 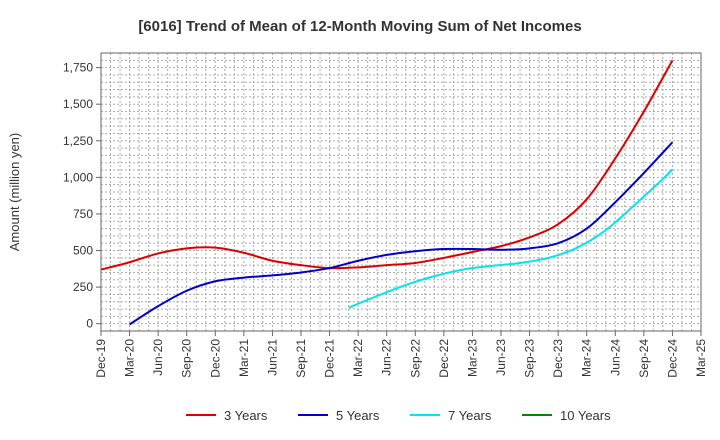 I want to click on y-tick-label: 1,750, so click(x=78, y=68).